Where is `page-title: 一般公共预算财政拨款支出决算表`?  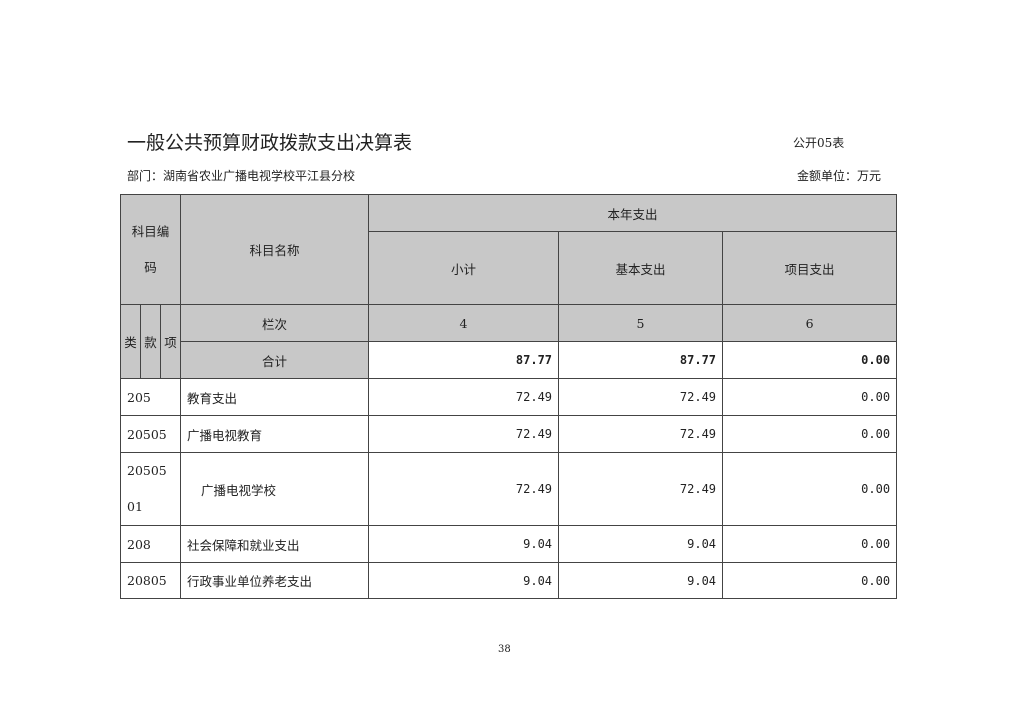 page-title: 一般公共预算财政拨款支出决算表 is located at coordinates (270, 143).